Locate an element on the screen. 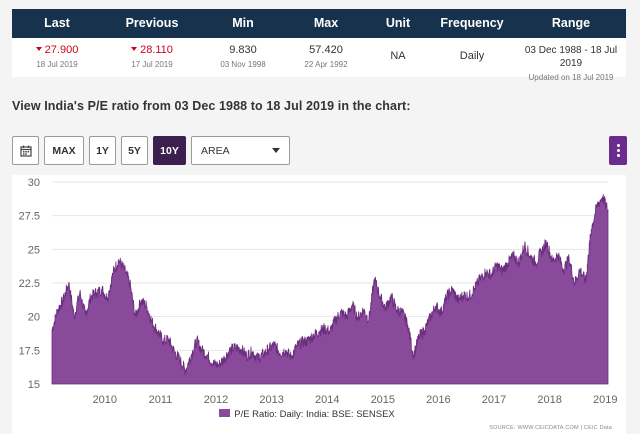  range-updated: Updated on 18 Jul 2019 is located at coordinates (571, 77).